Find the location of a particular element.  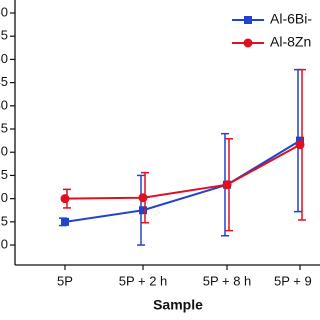

y-tick-label: 55 is located at coordinates (4, 35).